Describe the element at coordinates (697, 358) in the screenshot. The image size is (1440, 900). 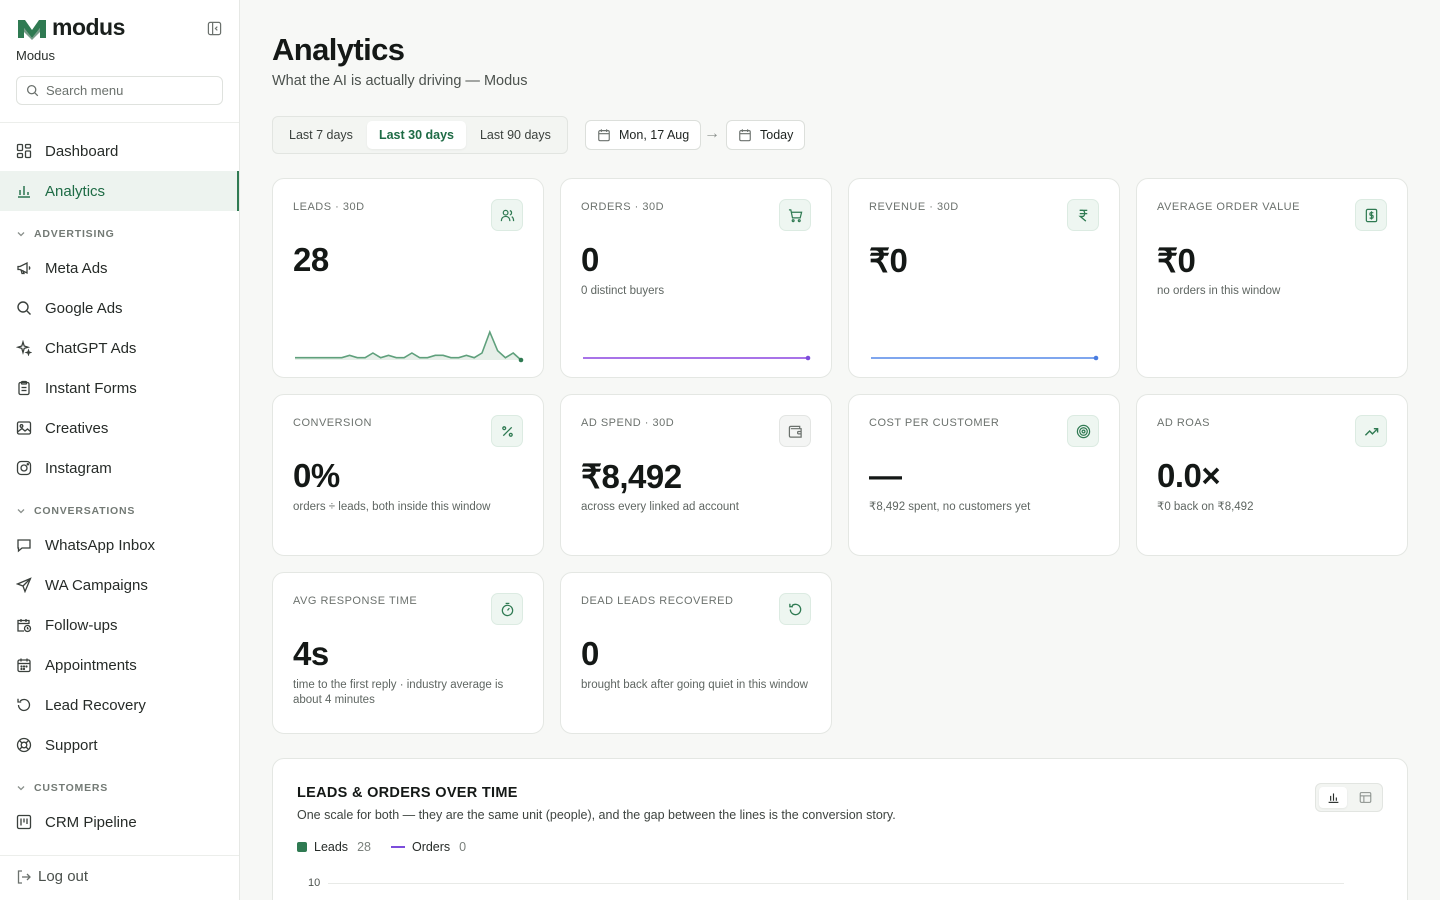
I see `orders-sparkline` at that location.